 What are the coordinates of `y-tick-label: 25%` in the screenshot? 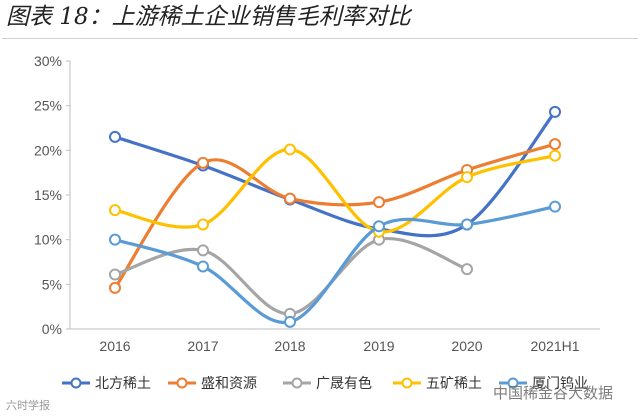 It's located at (48, 106).